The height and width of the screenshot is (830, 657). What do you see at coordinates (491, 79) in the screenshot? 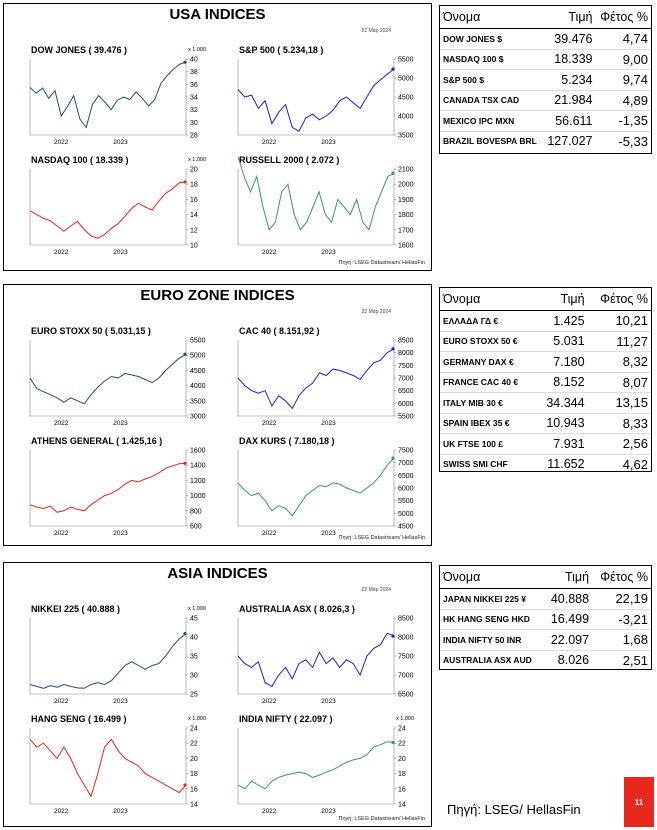
I see `index-name: S&P 500 $` at bounding box center [491, 79].